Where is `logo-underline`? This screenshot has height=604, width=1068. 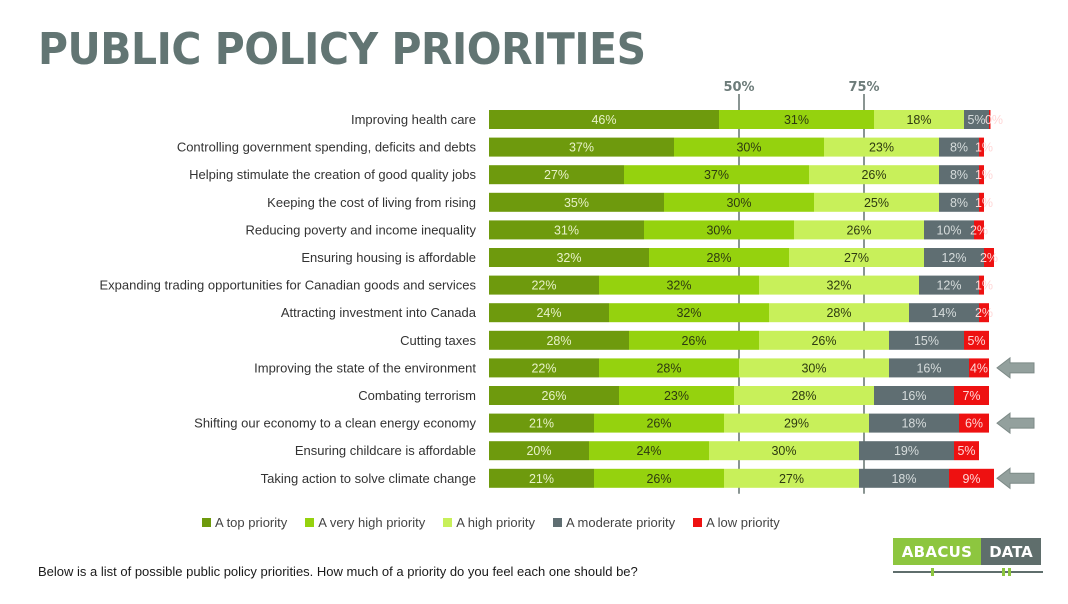
logo-underline is located at coordinates (968, 572).